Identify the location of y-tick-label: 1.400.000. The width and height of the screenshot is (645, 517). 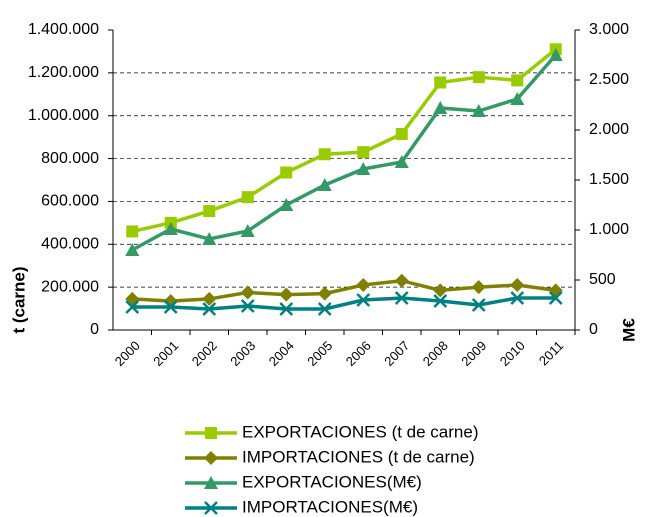
(63, 29).